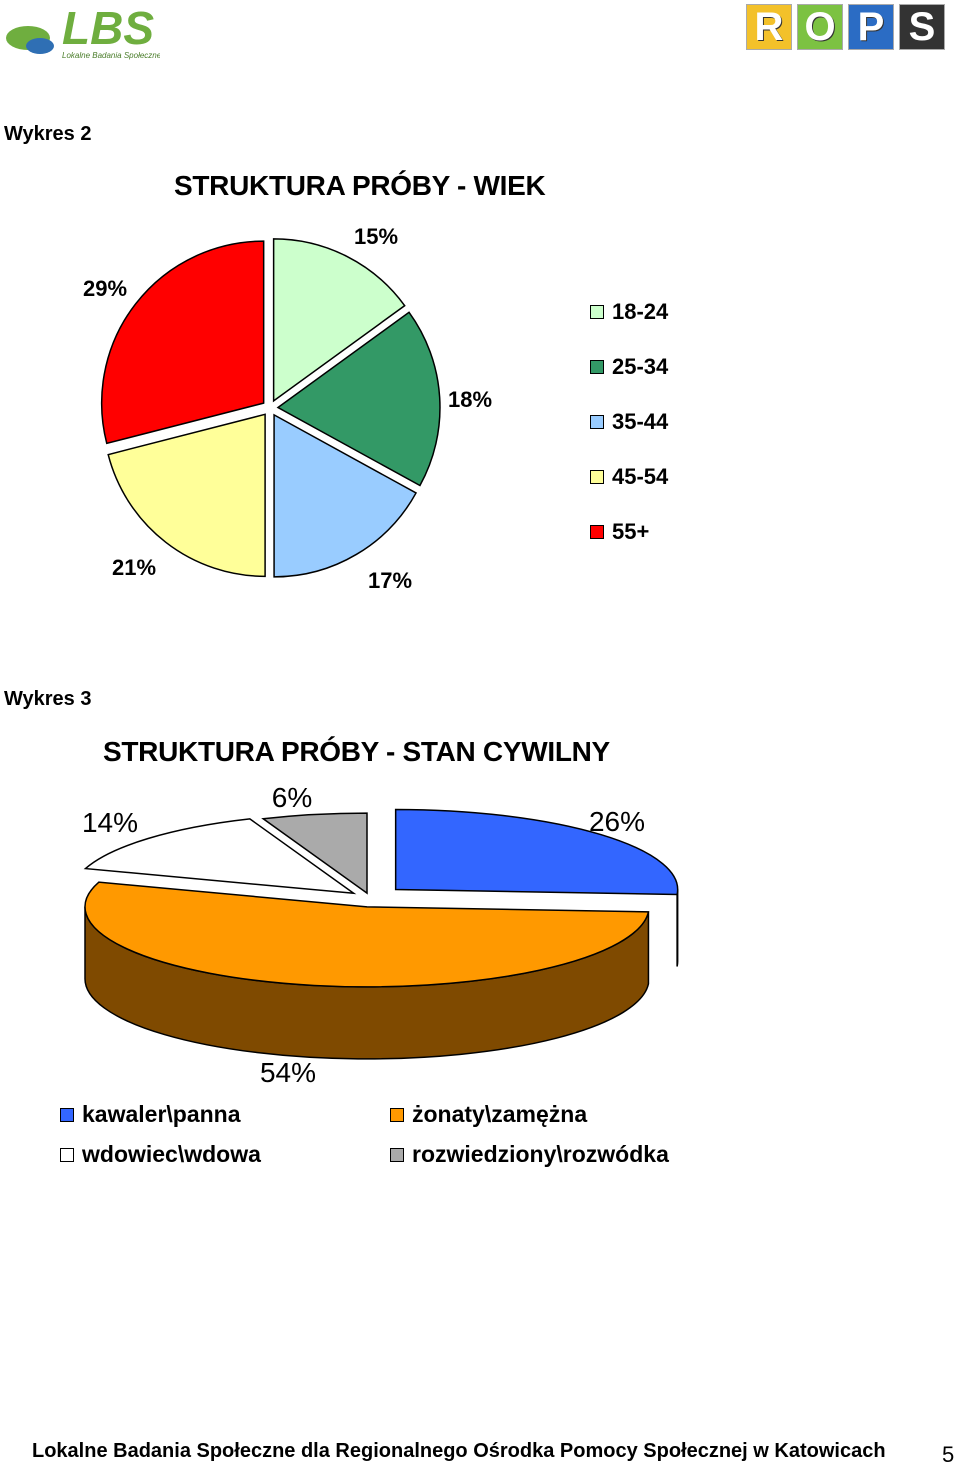 Image resolution: width=960 pixels, height=1468 pixels. Describe the element at coordinates (314, 853) in the screenshot. I see `pie-slice-rozwiedziony-rozw-dka` at that location.